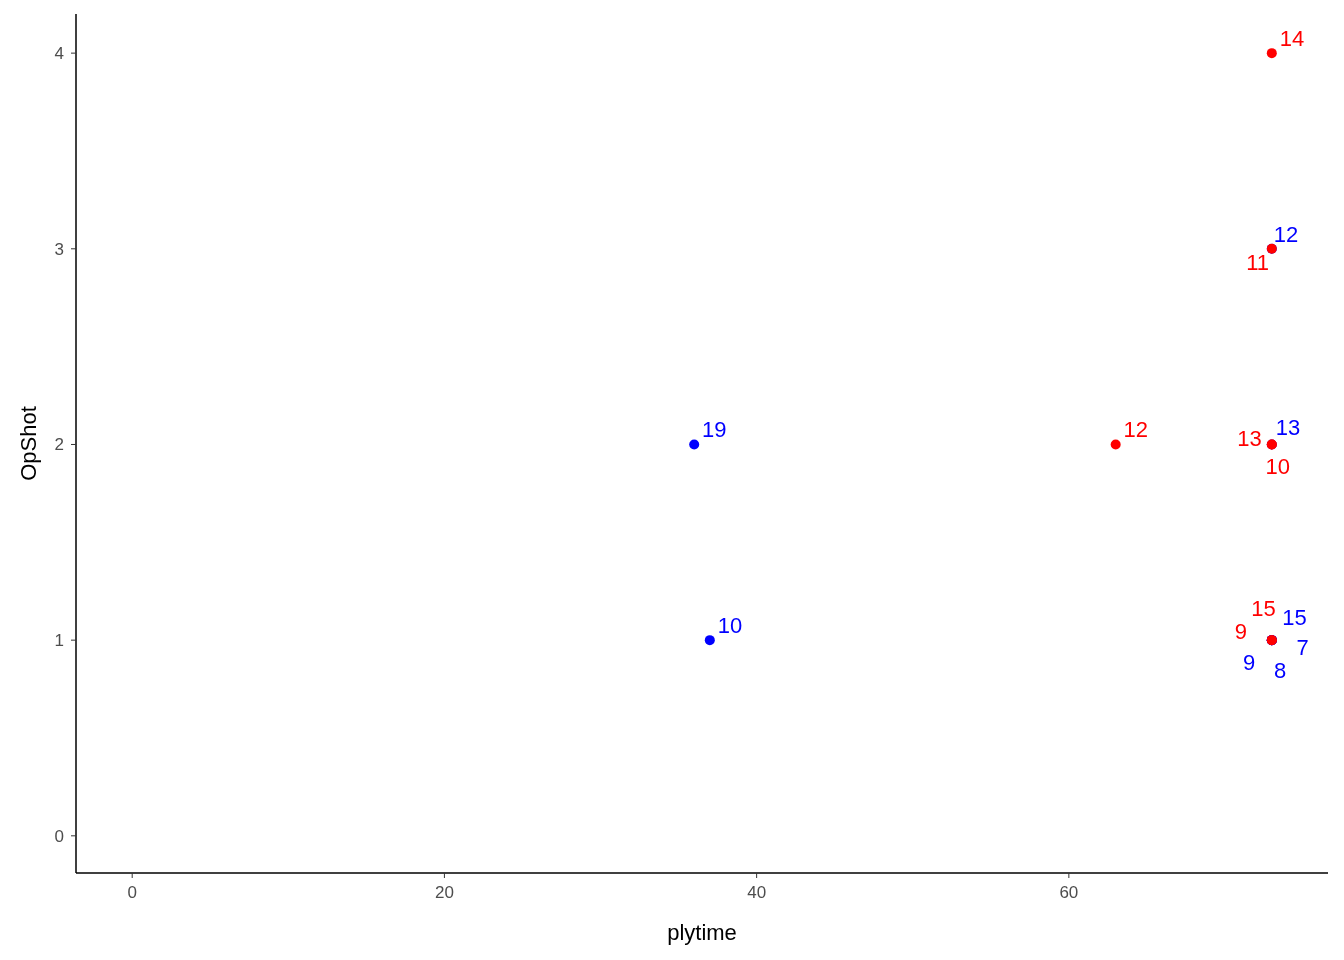 This screenshot has height=960, width=1344. Describe the element at coordinates (59, 836) in the screenshot. I see `y-tick-label: 0` at that location.